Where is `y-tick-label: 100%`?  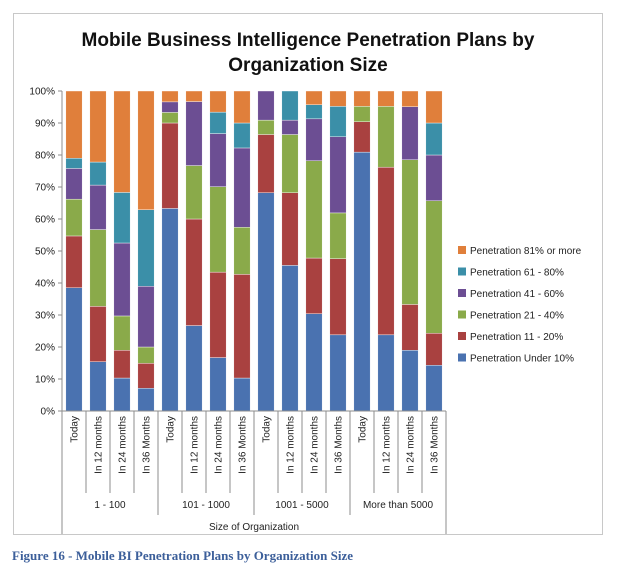 y-tick-label: 100% is located at coordinates (42, 92).